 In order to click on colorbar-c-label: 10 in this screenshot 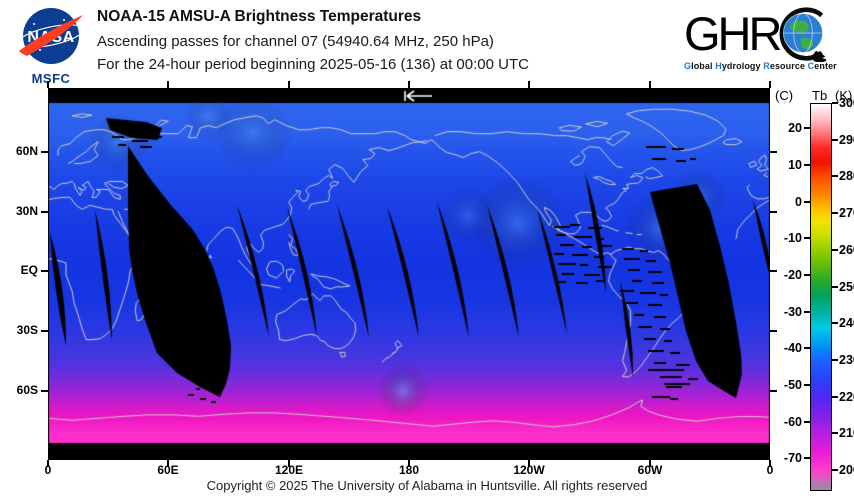, I will do `click(795, 164)`.